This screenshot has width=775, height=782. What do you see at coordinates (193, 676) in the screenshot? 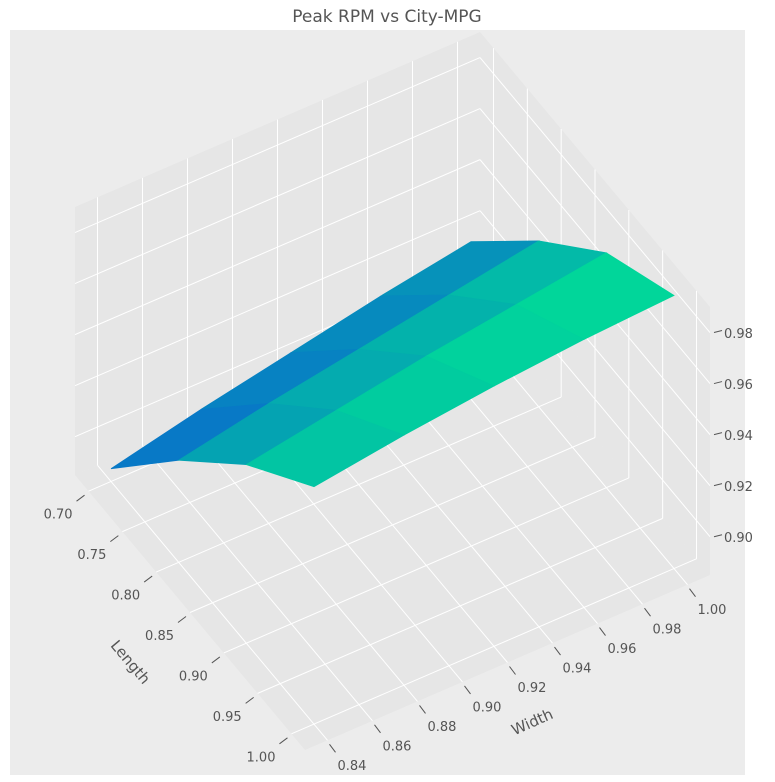
I see `x-tick-label: 0.90` at bounding box center [193, 676].